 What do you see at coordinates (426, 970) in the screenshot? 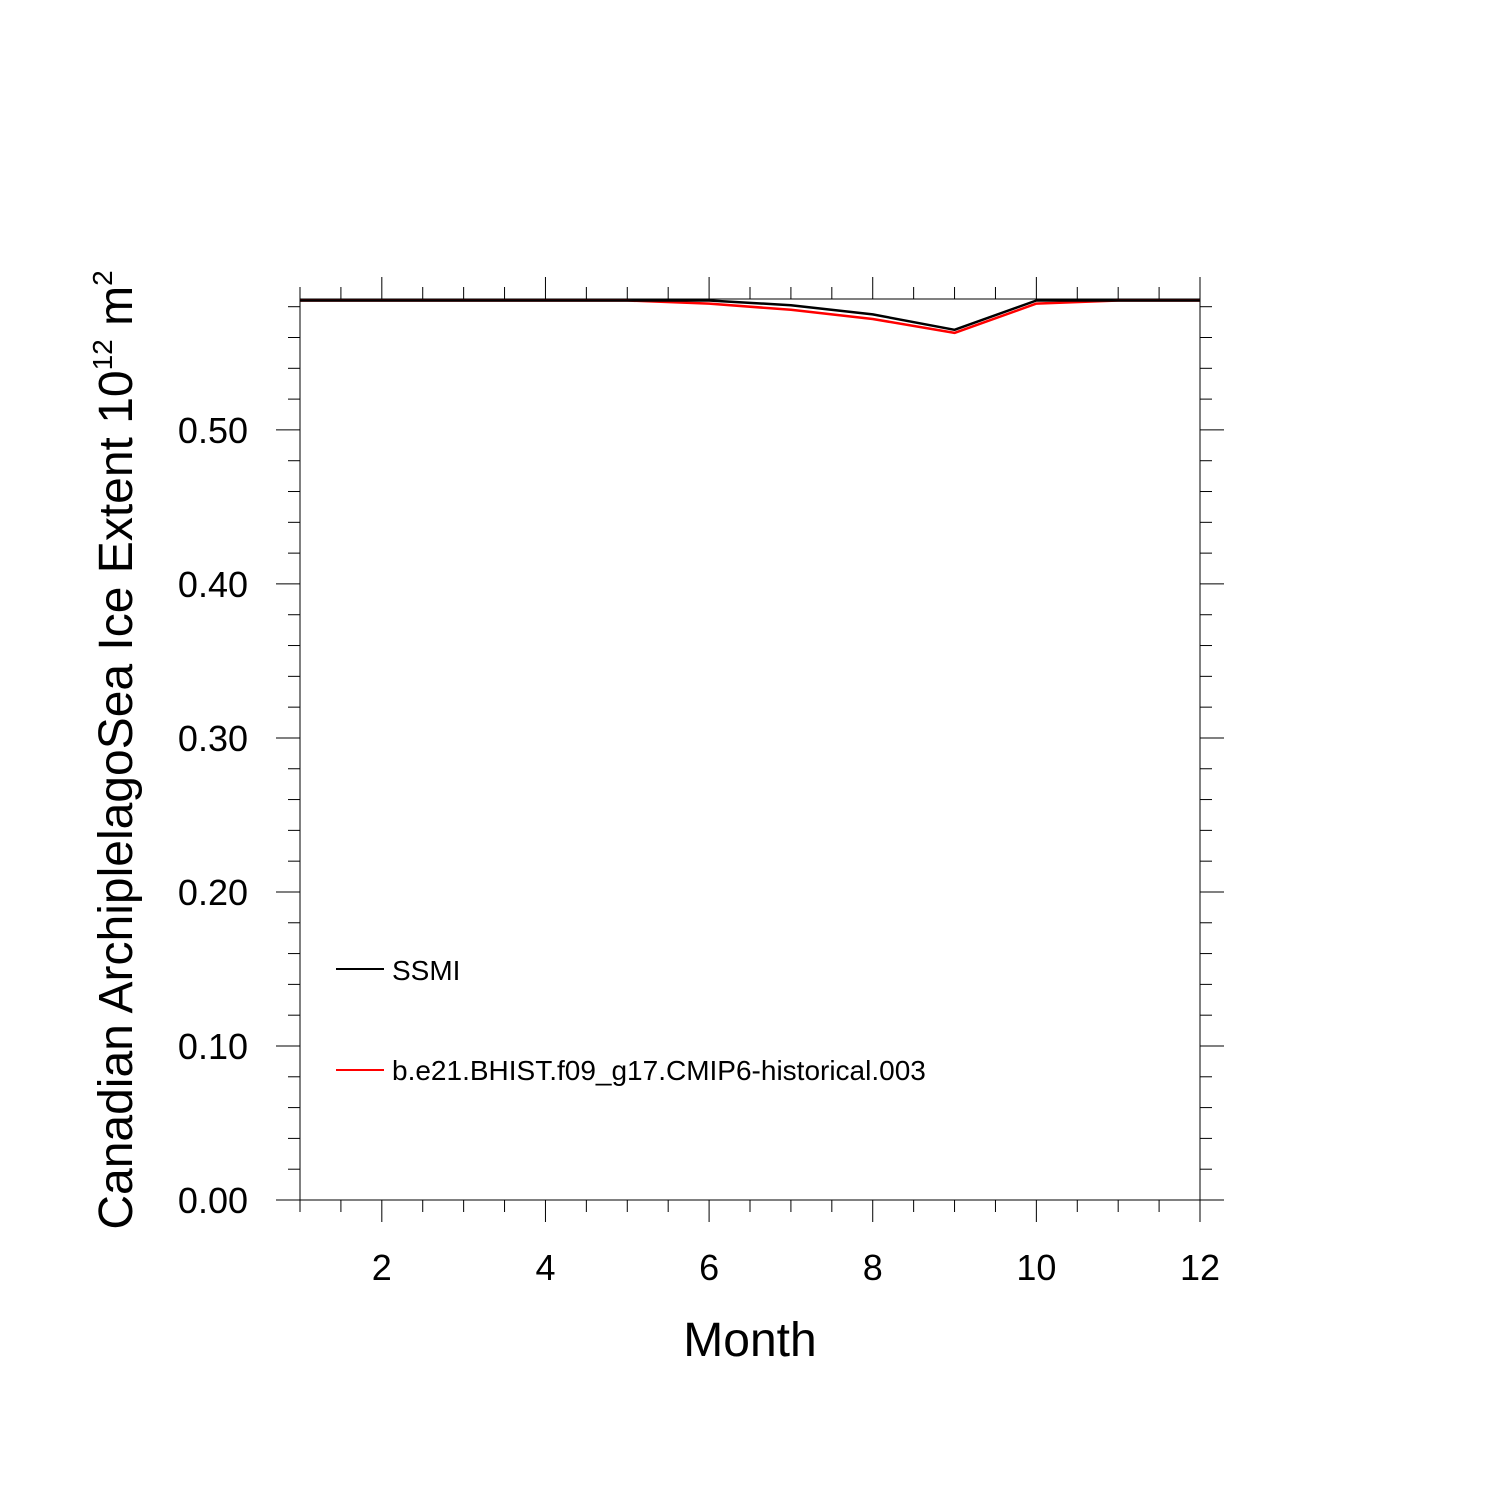
I see `legend-label-ssmi: SSMI` at bounding box center [426, 970].